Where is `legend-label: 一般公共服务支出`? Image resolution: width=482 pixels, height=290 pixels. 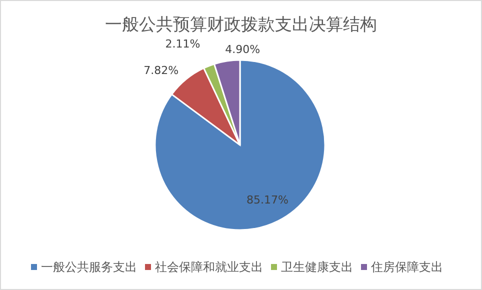
legend-label: 一般公共服务支出 is located at coordinates (89, 267).